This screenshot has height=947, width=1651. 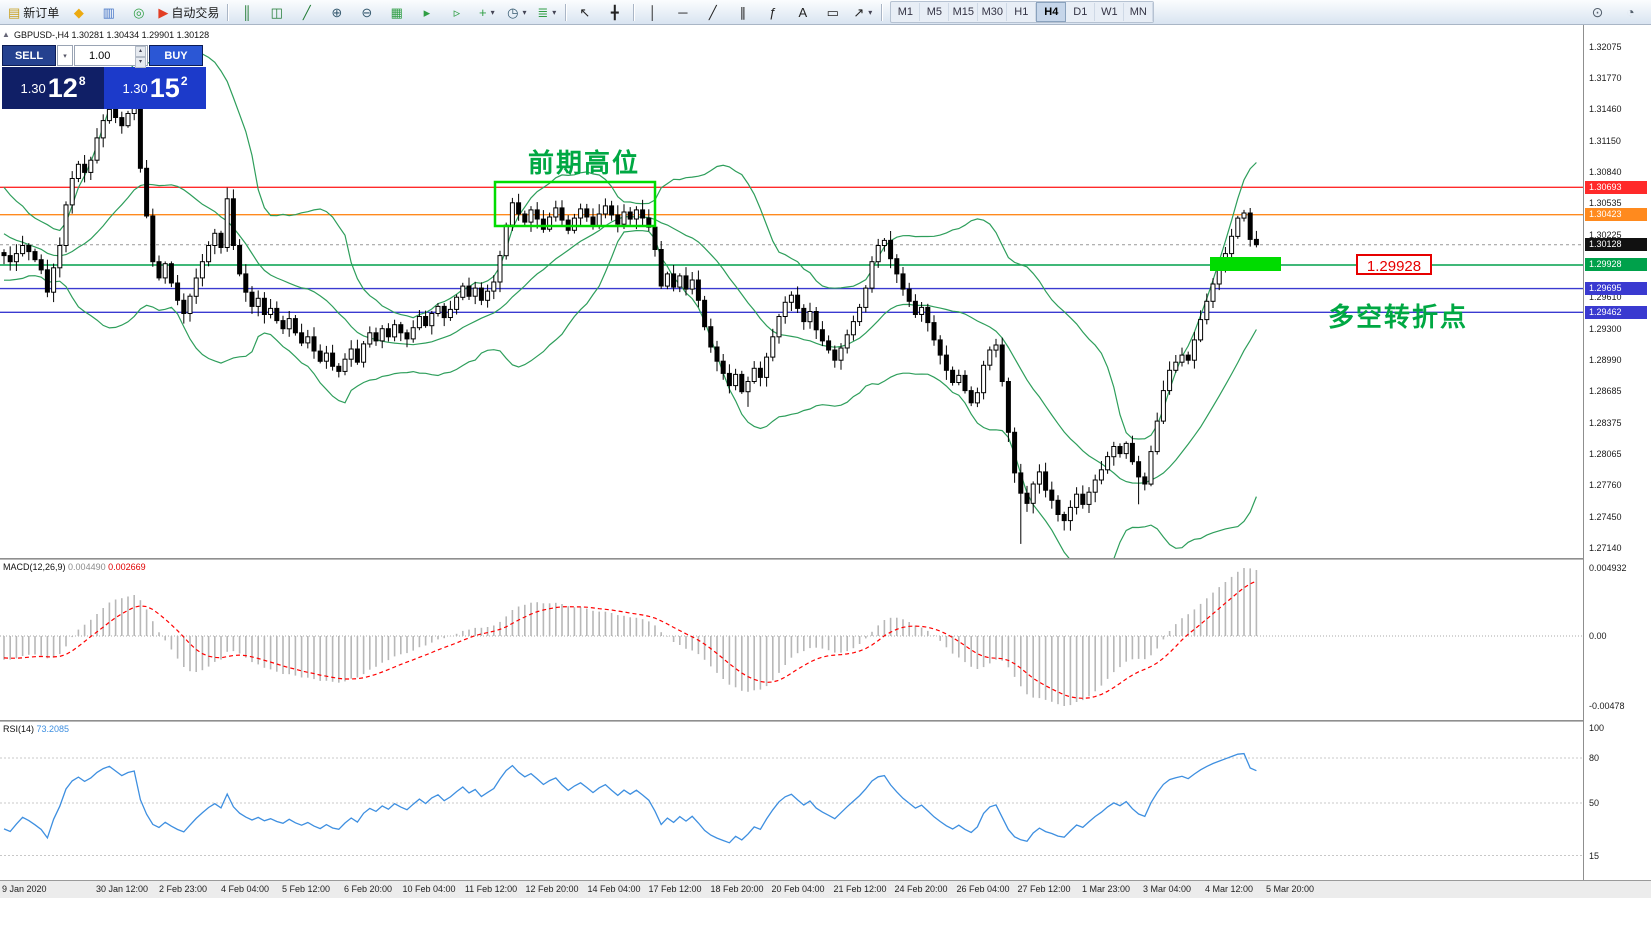 What do you see at coordinates (336, 12) in the screenshot?
I see `zoom-in-button: ⊕` at bounding box center [336, 12].